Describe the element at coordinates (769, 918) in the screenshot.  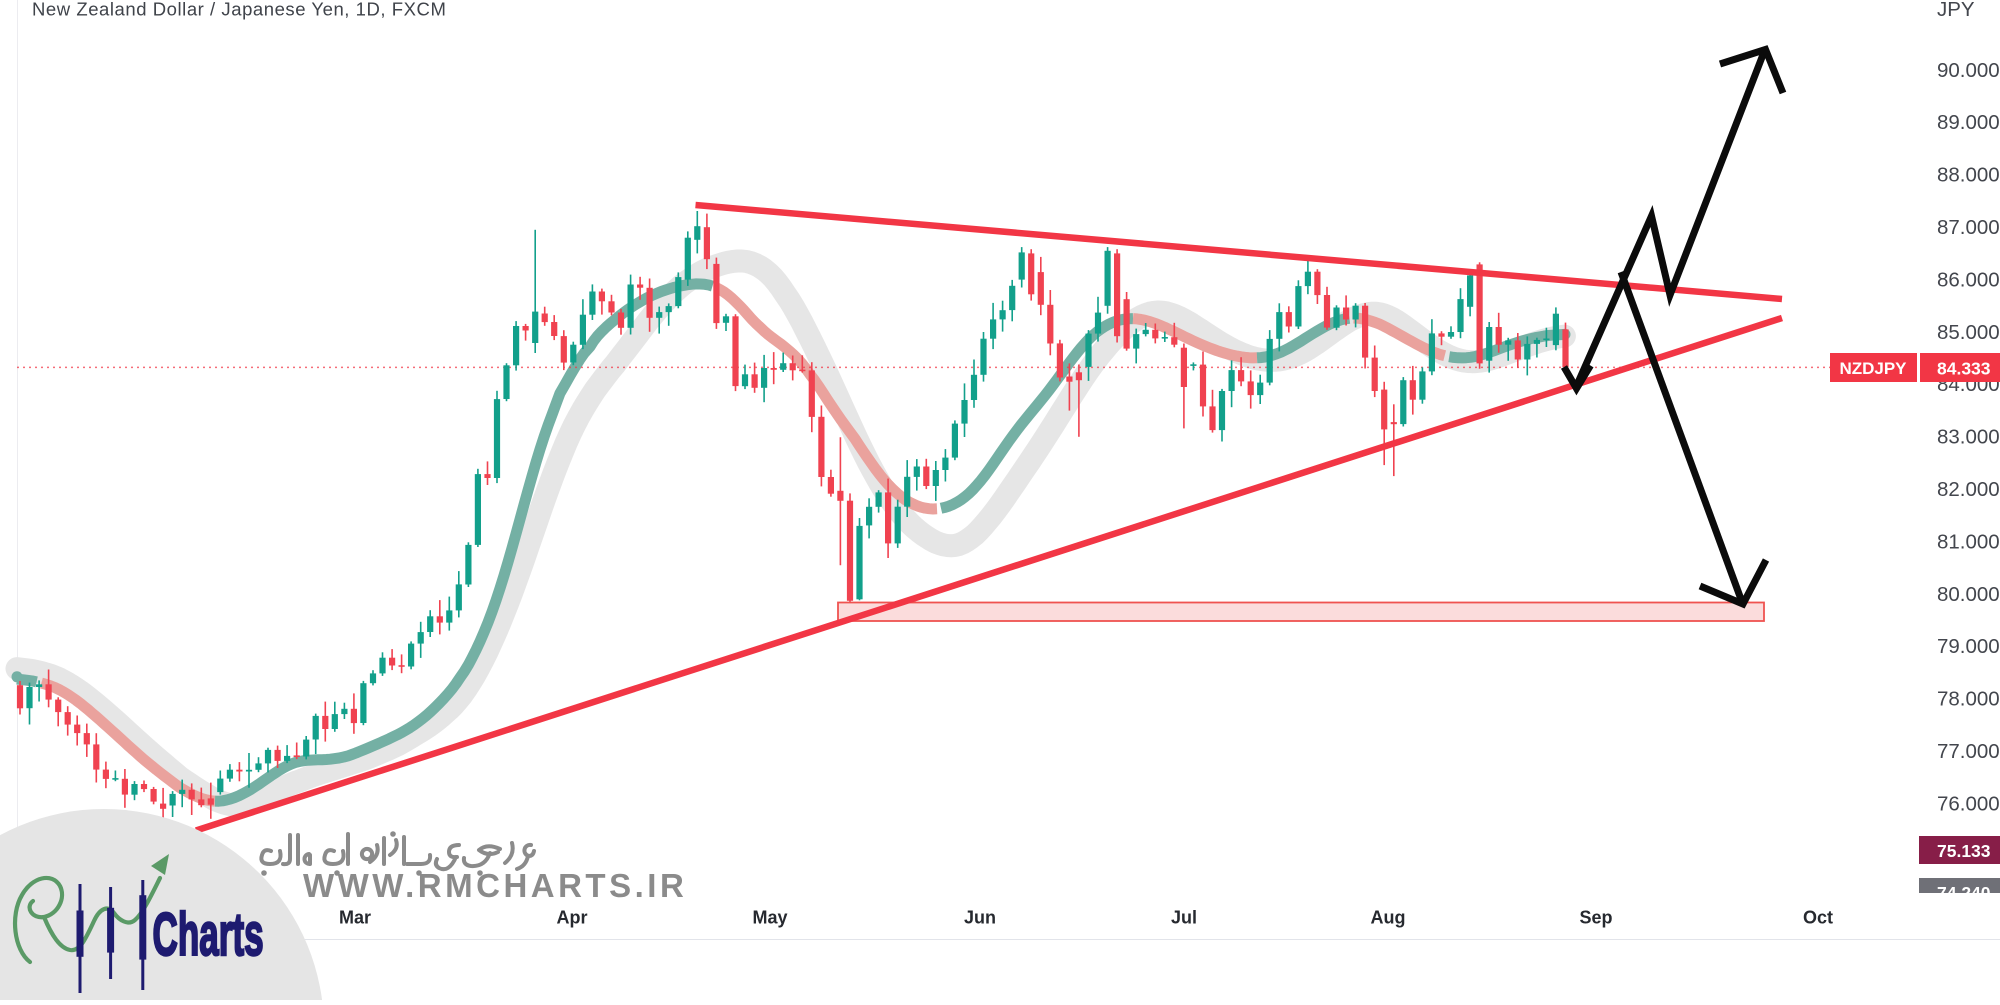
I see `svg-text: May` at that location.